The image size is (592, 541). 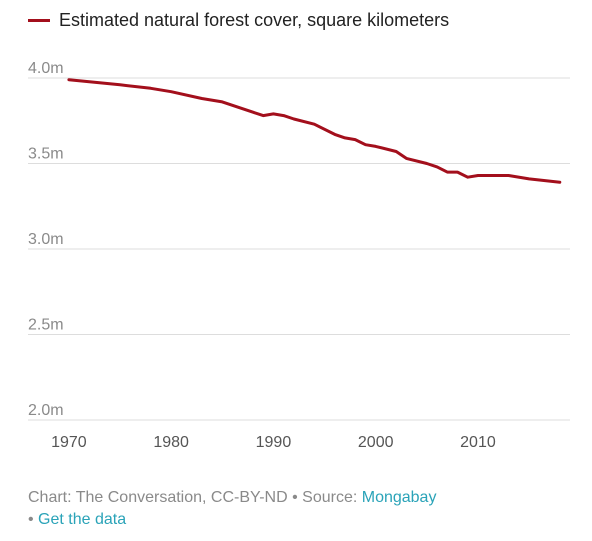 I want to click on x-tick-label: 1990, so click(x=274, y=442).